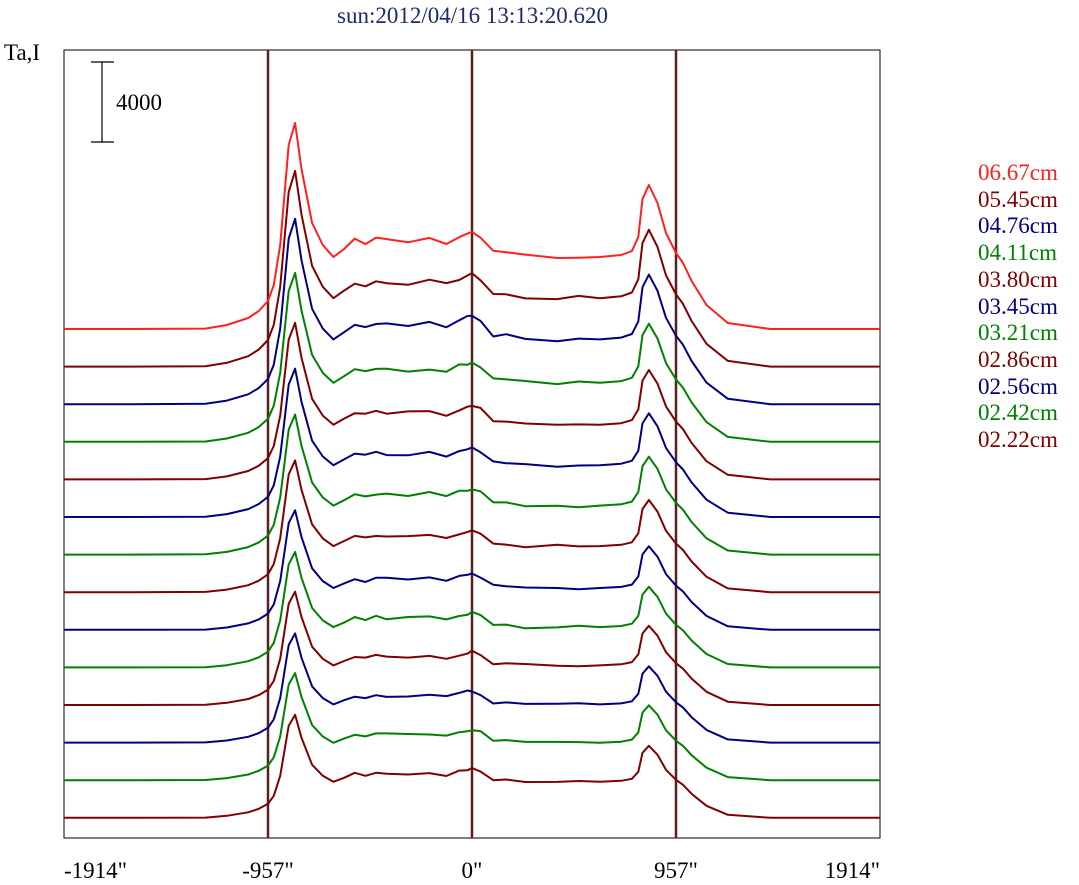 The image size is (1079, 885). Describe the element at coordinates (22, 52) in the screenshot. I see `y-axis-label: Ta,I` at that location.